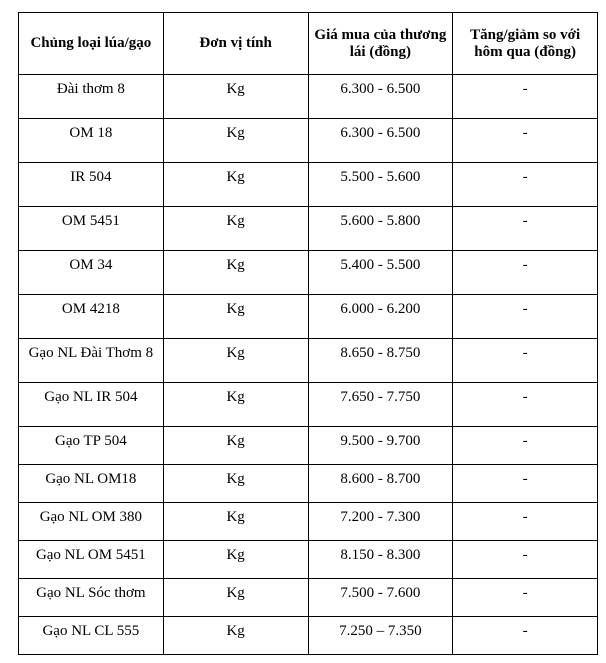 The height and width of the screenshot is (663, 606). Describe the element at coordinates (91, 316) in the screenshot. I see `variety-cell: OM 4218` at that location.